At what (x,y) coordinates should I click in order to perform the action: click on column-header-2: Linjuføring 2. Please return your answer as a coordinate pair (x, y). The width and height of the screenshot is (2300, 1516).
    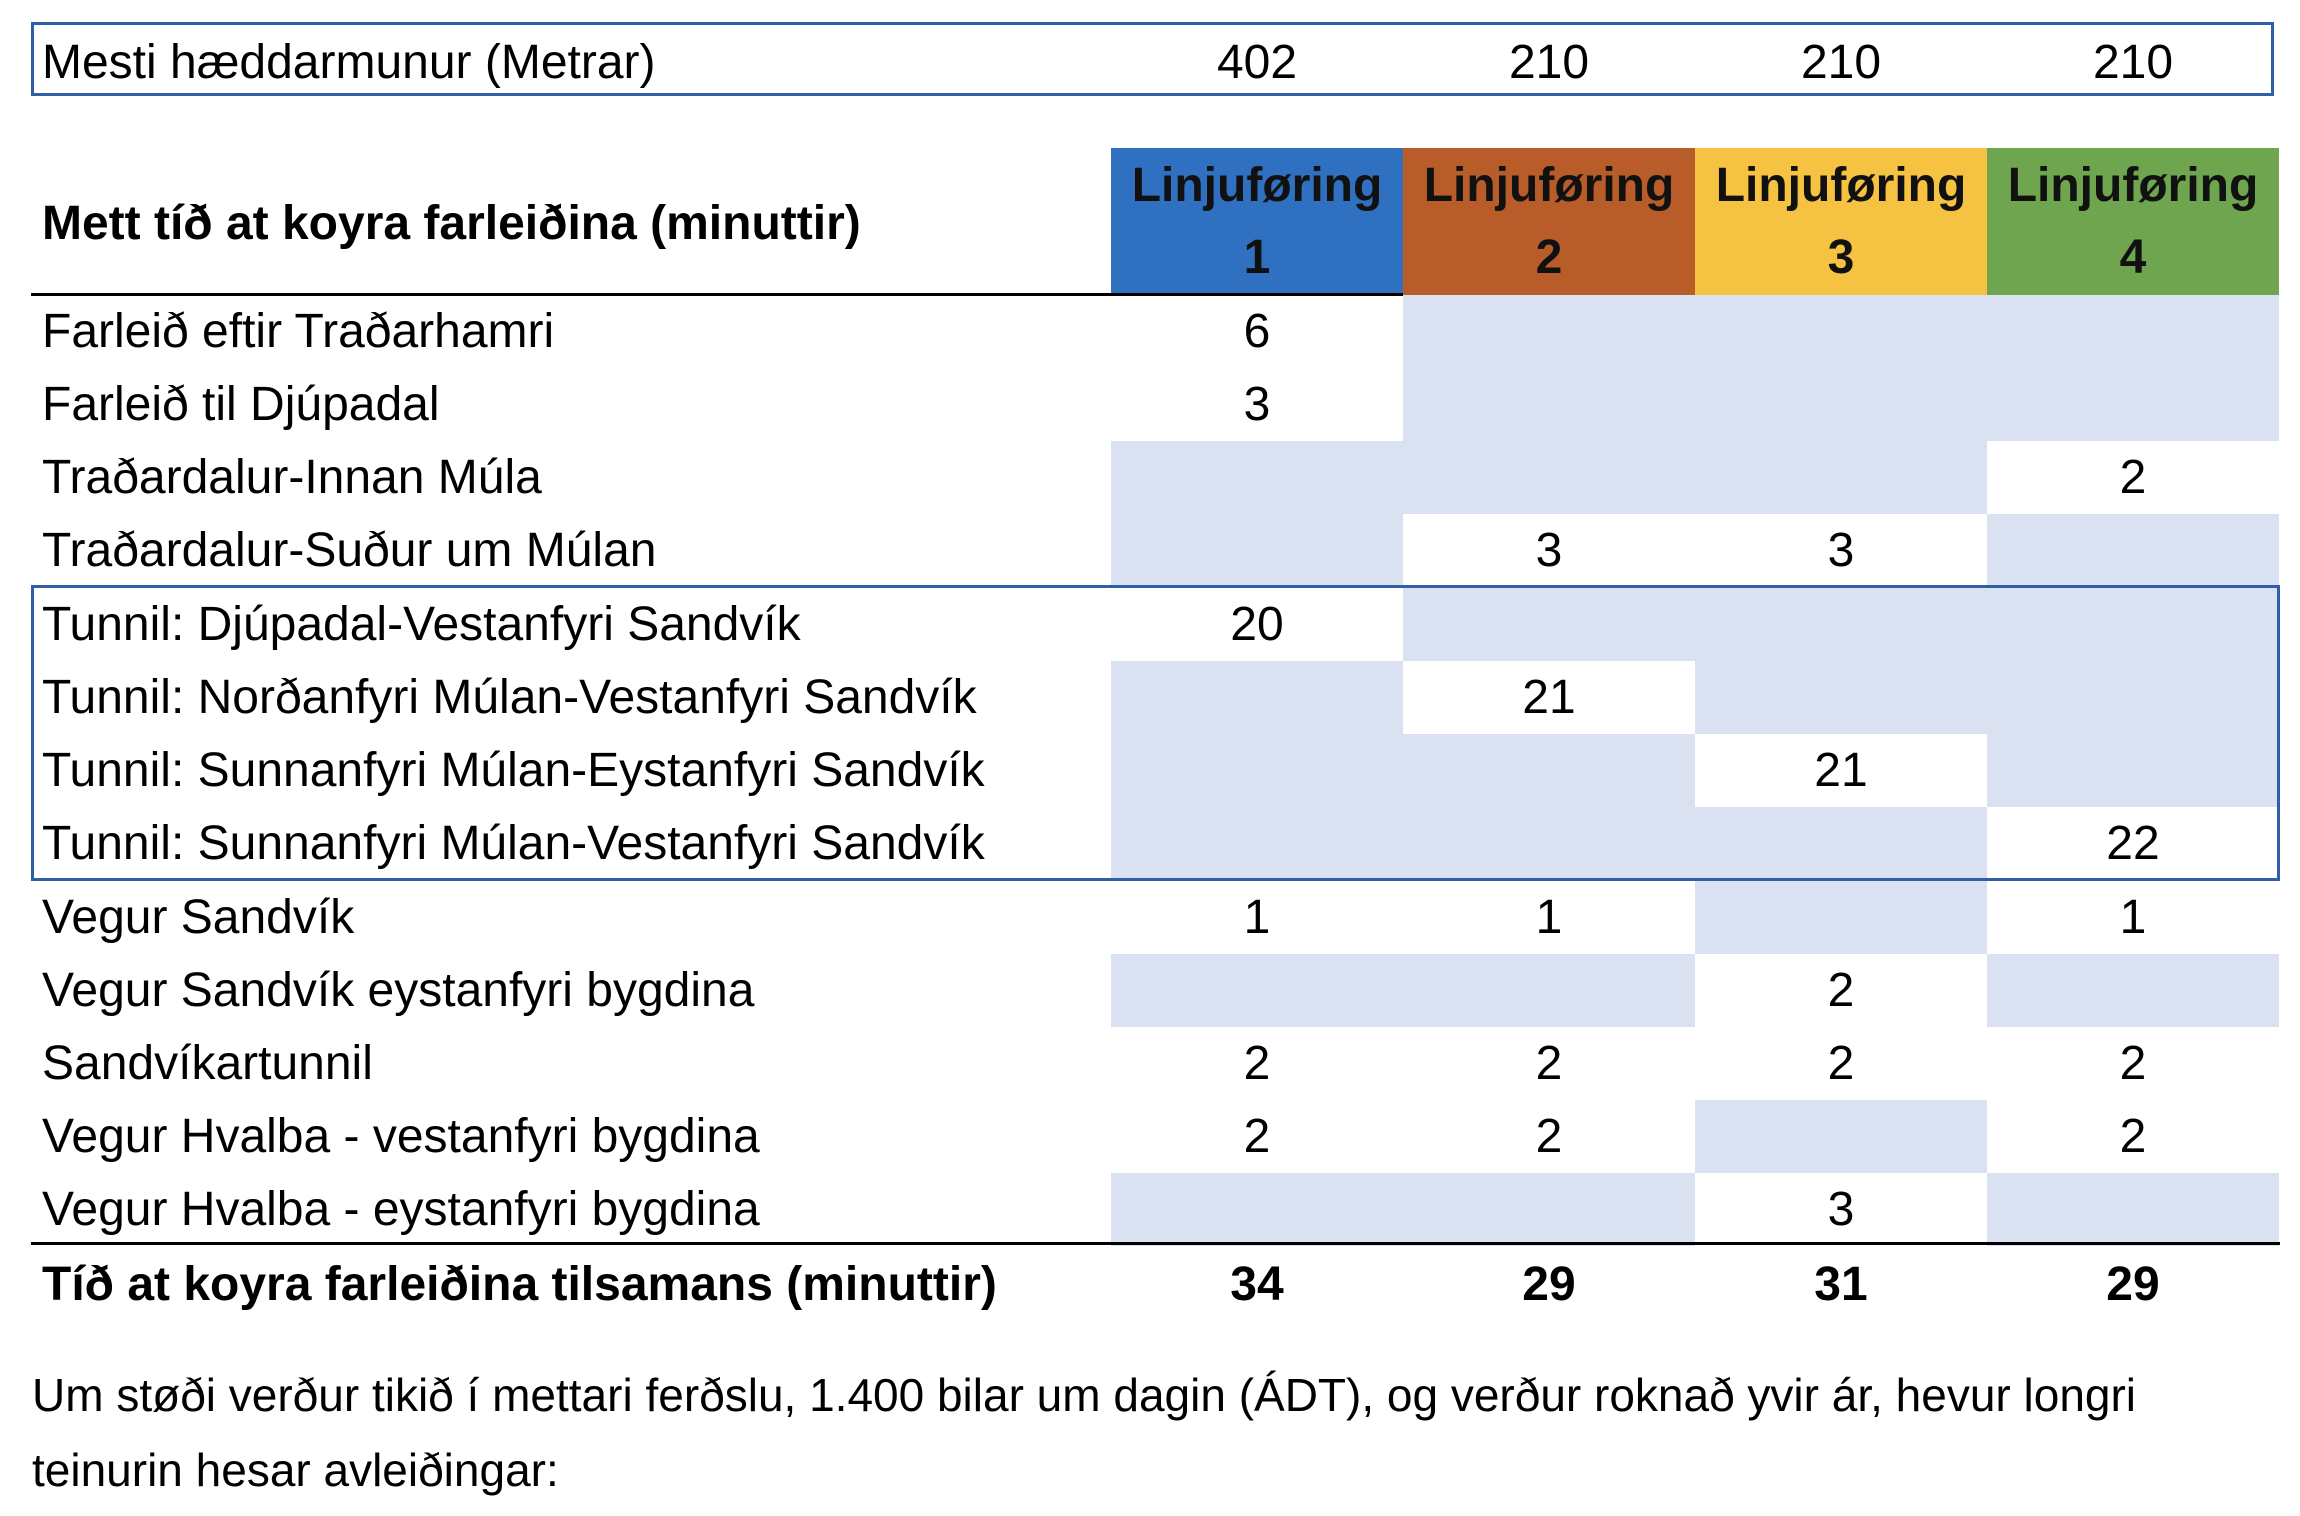
    Looking at the image, I should click on (1549, 221).